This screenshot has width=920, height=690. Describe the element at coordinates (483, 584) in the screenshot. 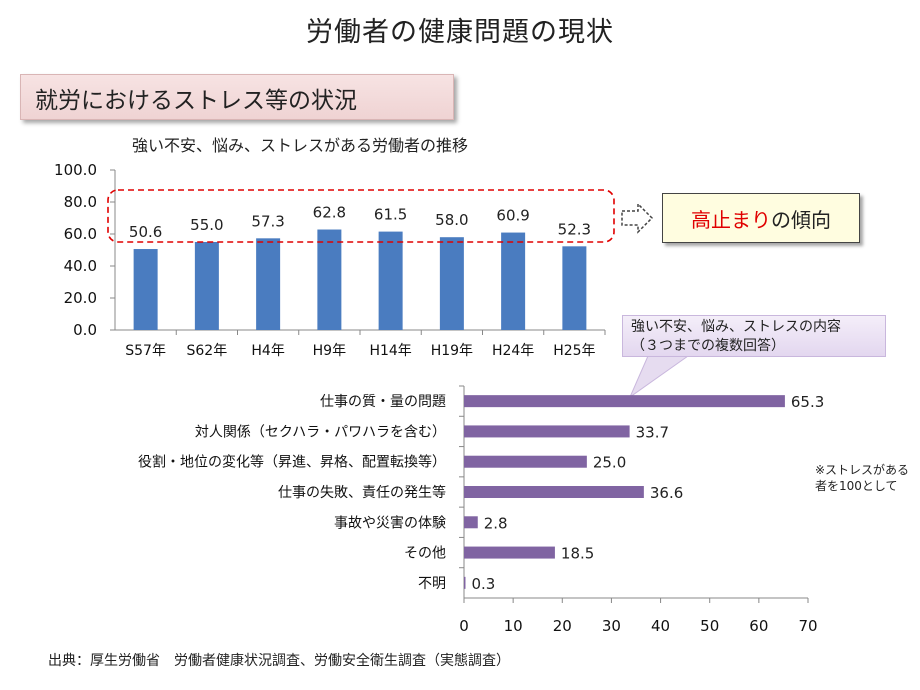

I see `bar-value-label: 0.3` at that location.